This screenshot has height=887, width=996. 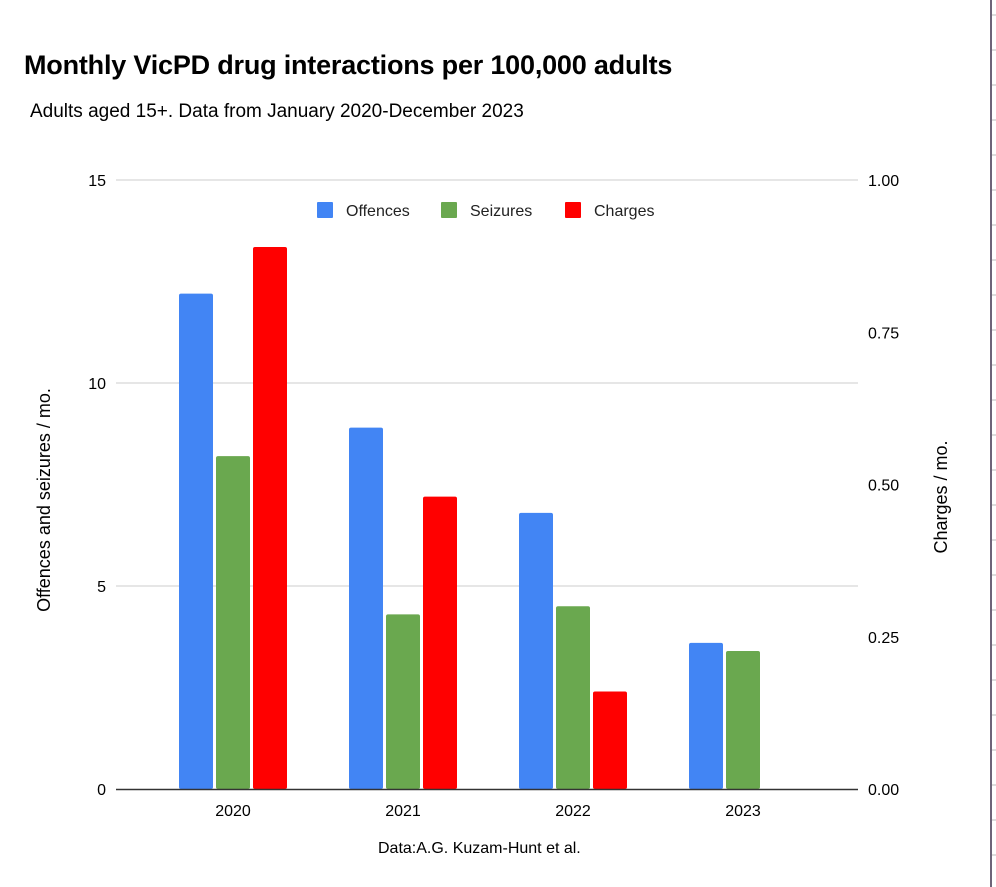 What do you see at coordinates (44, 500) in the screenshot?
I see `left-axis-label: Offences and seizures / mo.` at bounding box center [44, 500].